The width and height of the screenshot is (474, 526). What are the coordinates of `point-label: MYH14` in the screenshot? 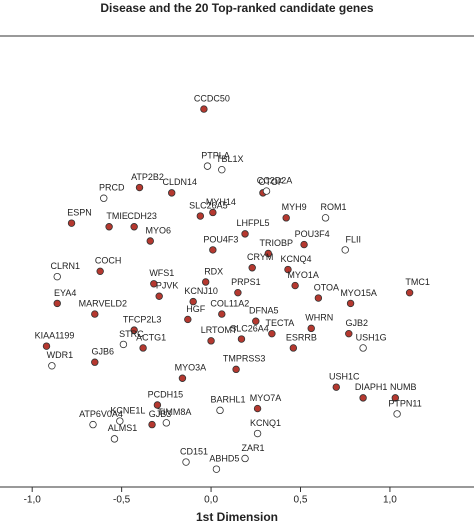 It's located at (221, 202).